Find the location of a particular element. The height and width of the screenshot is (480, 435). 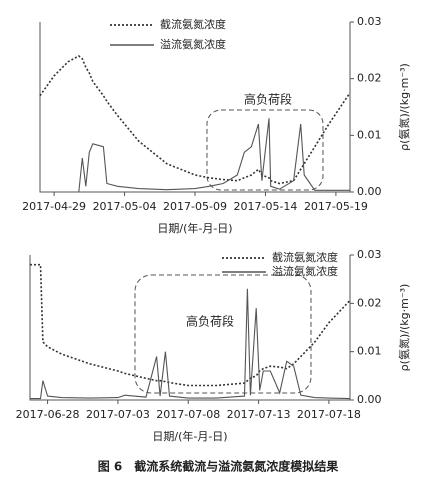

x-tick-label: 2017-07-08 is located at coordinates (188, 414).